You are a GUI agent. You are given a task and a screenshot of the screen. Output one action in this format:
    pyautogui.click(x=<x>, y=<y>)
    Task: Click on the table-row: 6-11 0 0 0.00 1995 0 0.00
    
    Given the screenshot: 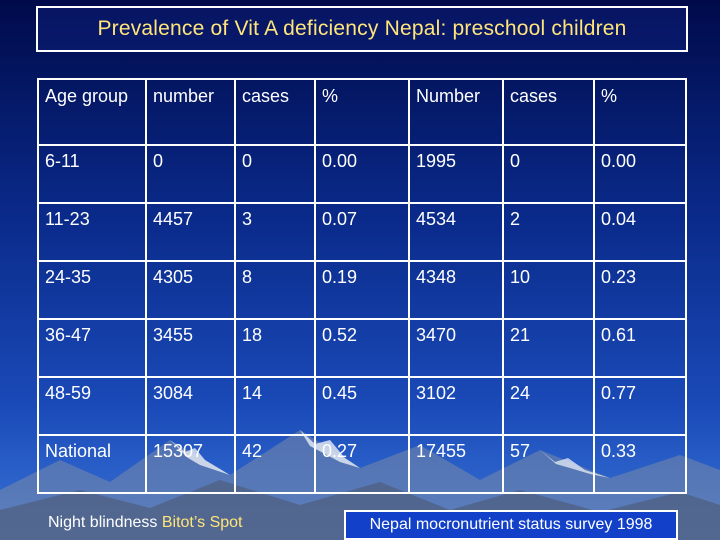 What is the action you would take?
    pyautogui.click(x=362, y=174)
    